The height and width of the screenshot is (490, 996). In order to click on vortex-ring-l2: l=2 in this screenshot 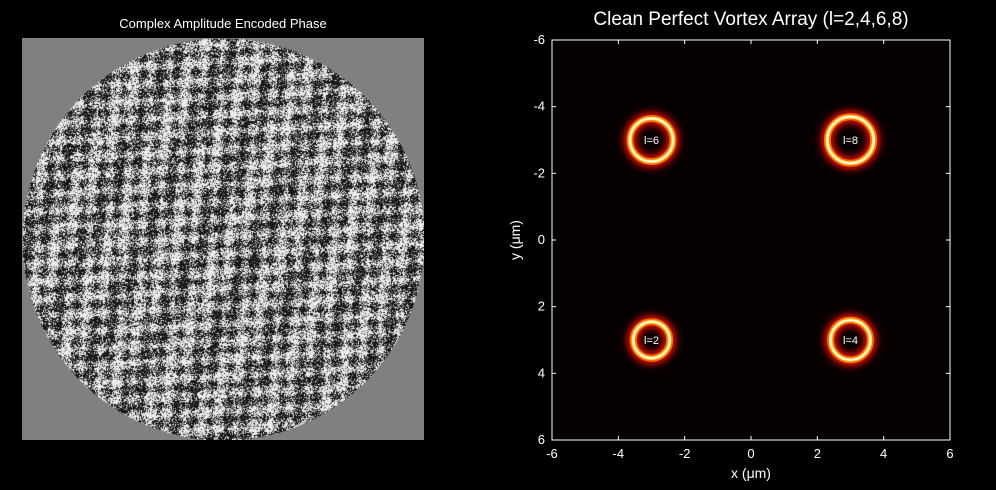, I will do `click(651, 340)`.